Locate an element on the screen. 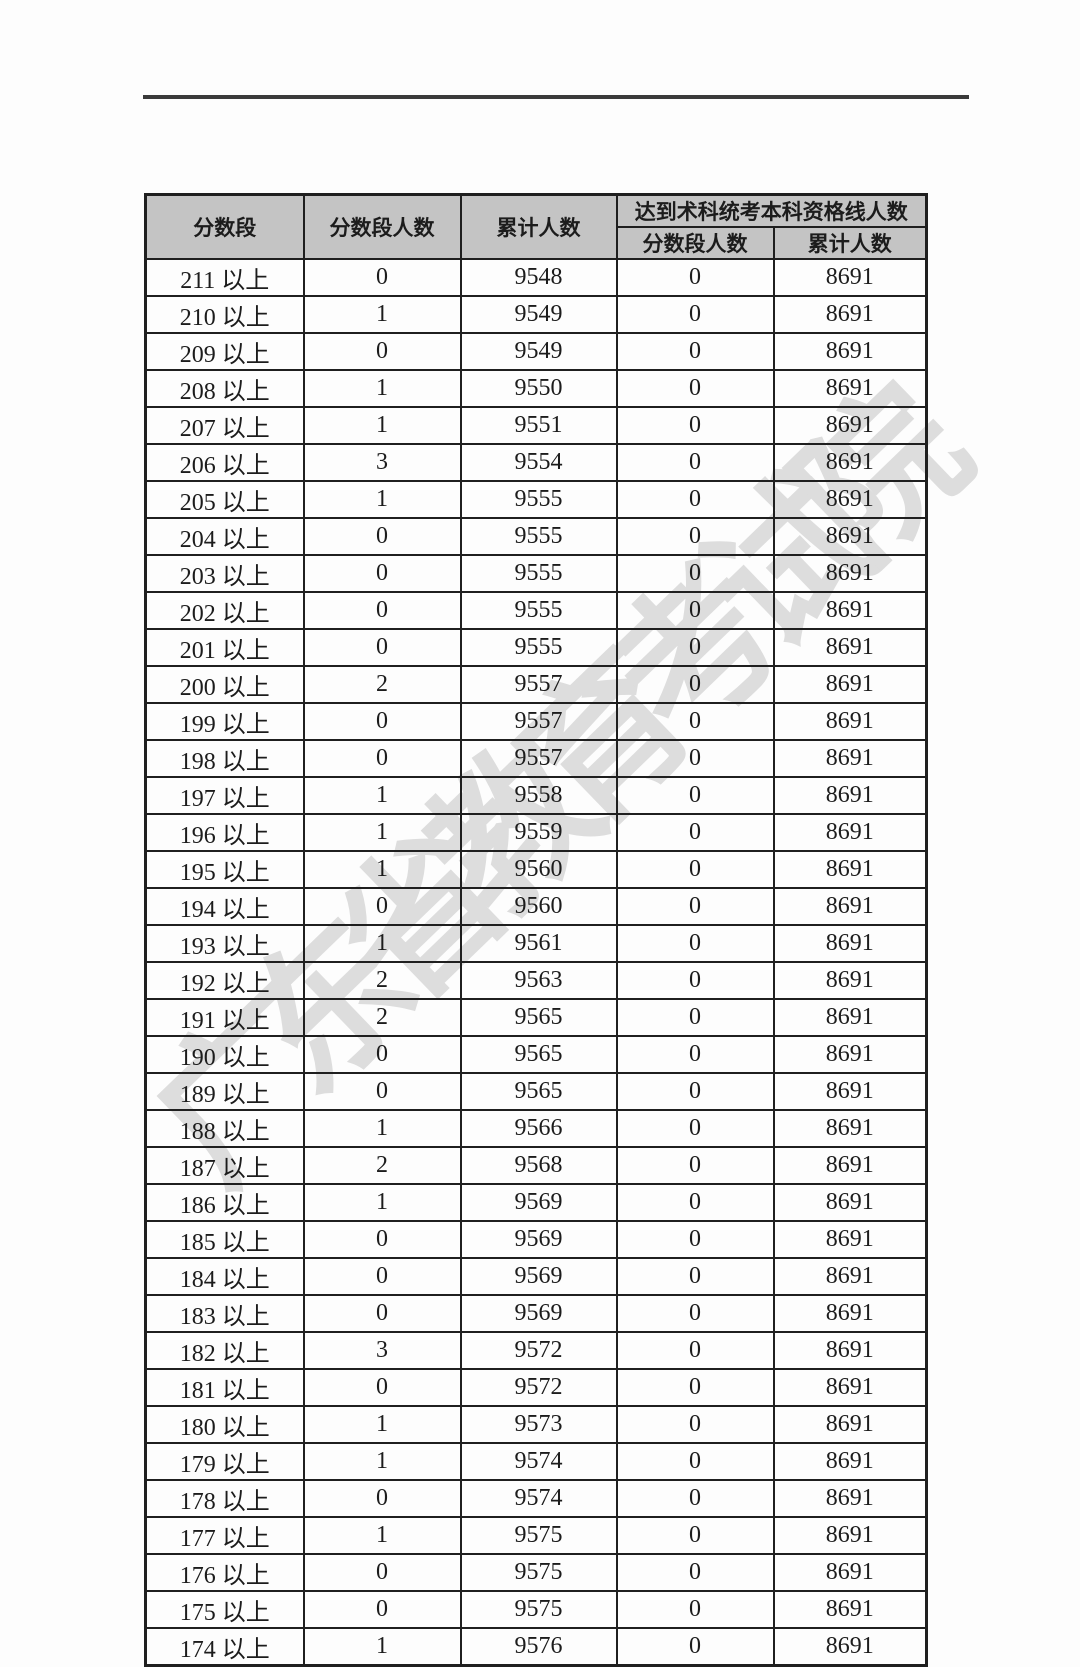 The width and height of the screenshot is (1080, 1667). cell-cum-count: 9563 is located at coordinates (538, 980).